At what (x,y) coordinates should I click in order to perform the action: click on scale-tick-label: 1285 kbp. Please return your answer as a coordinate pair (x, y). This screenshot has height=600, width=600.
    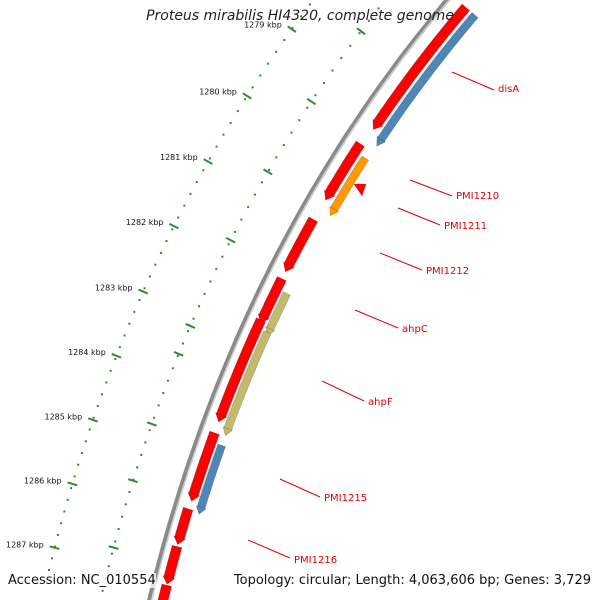
    Looking at the image, I should click on (63, 416).